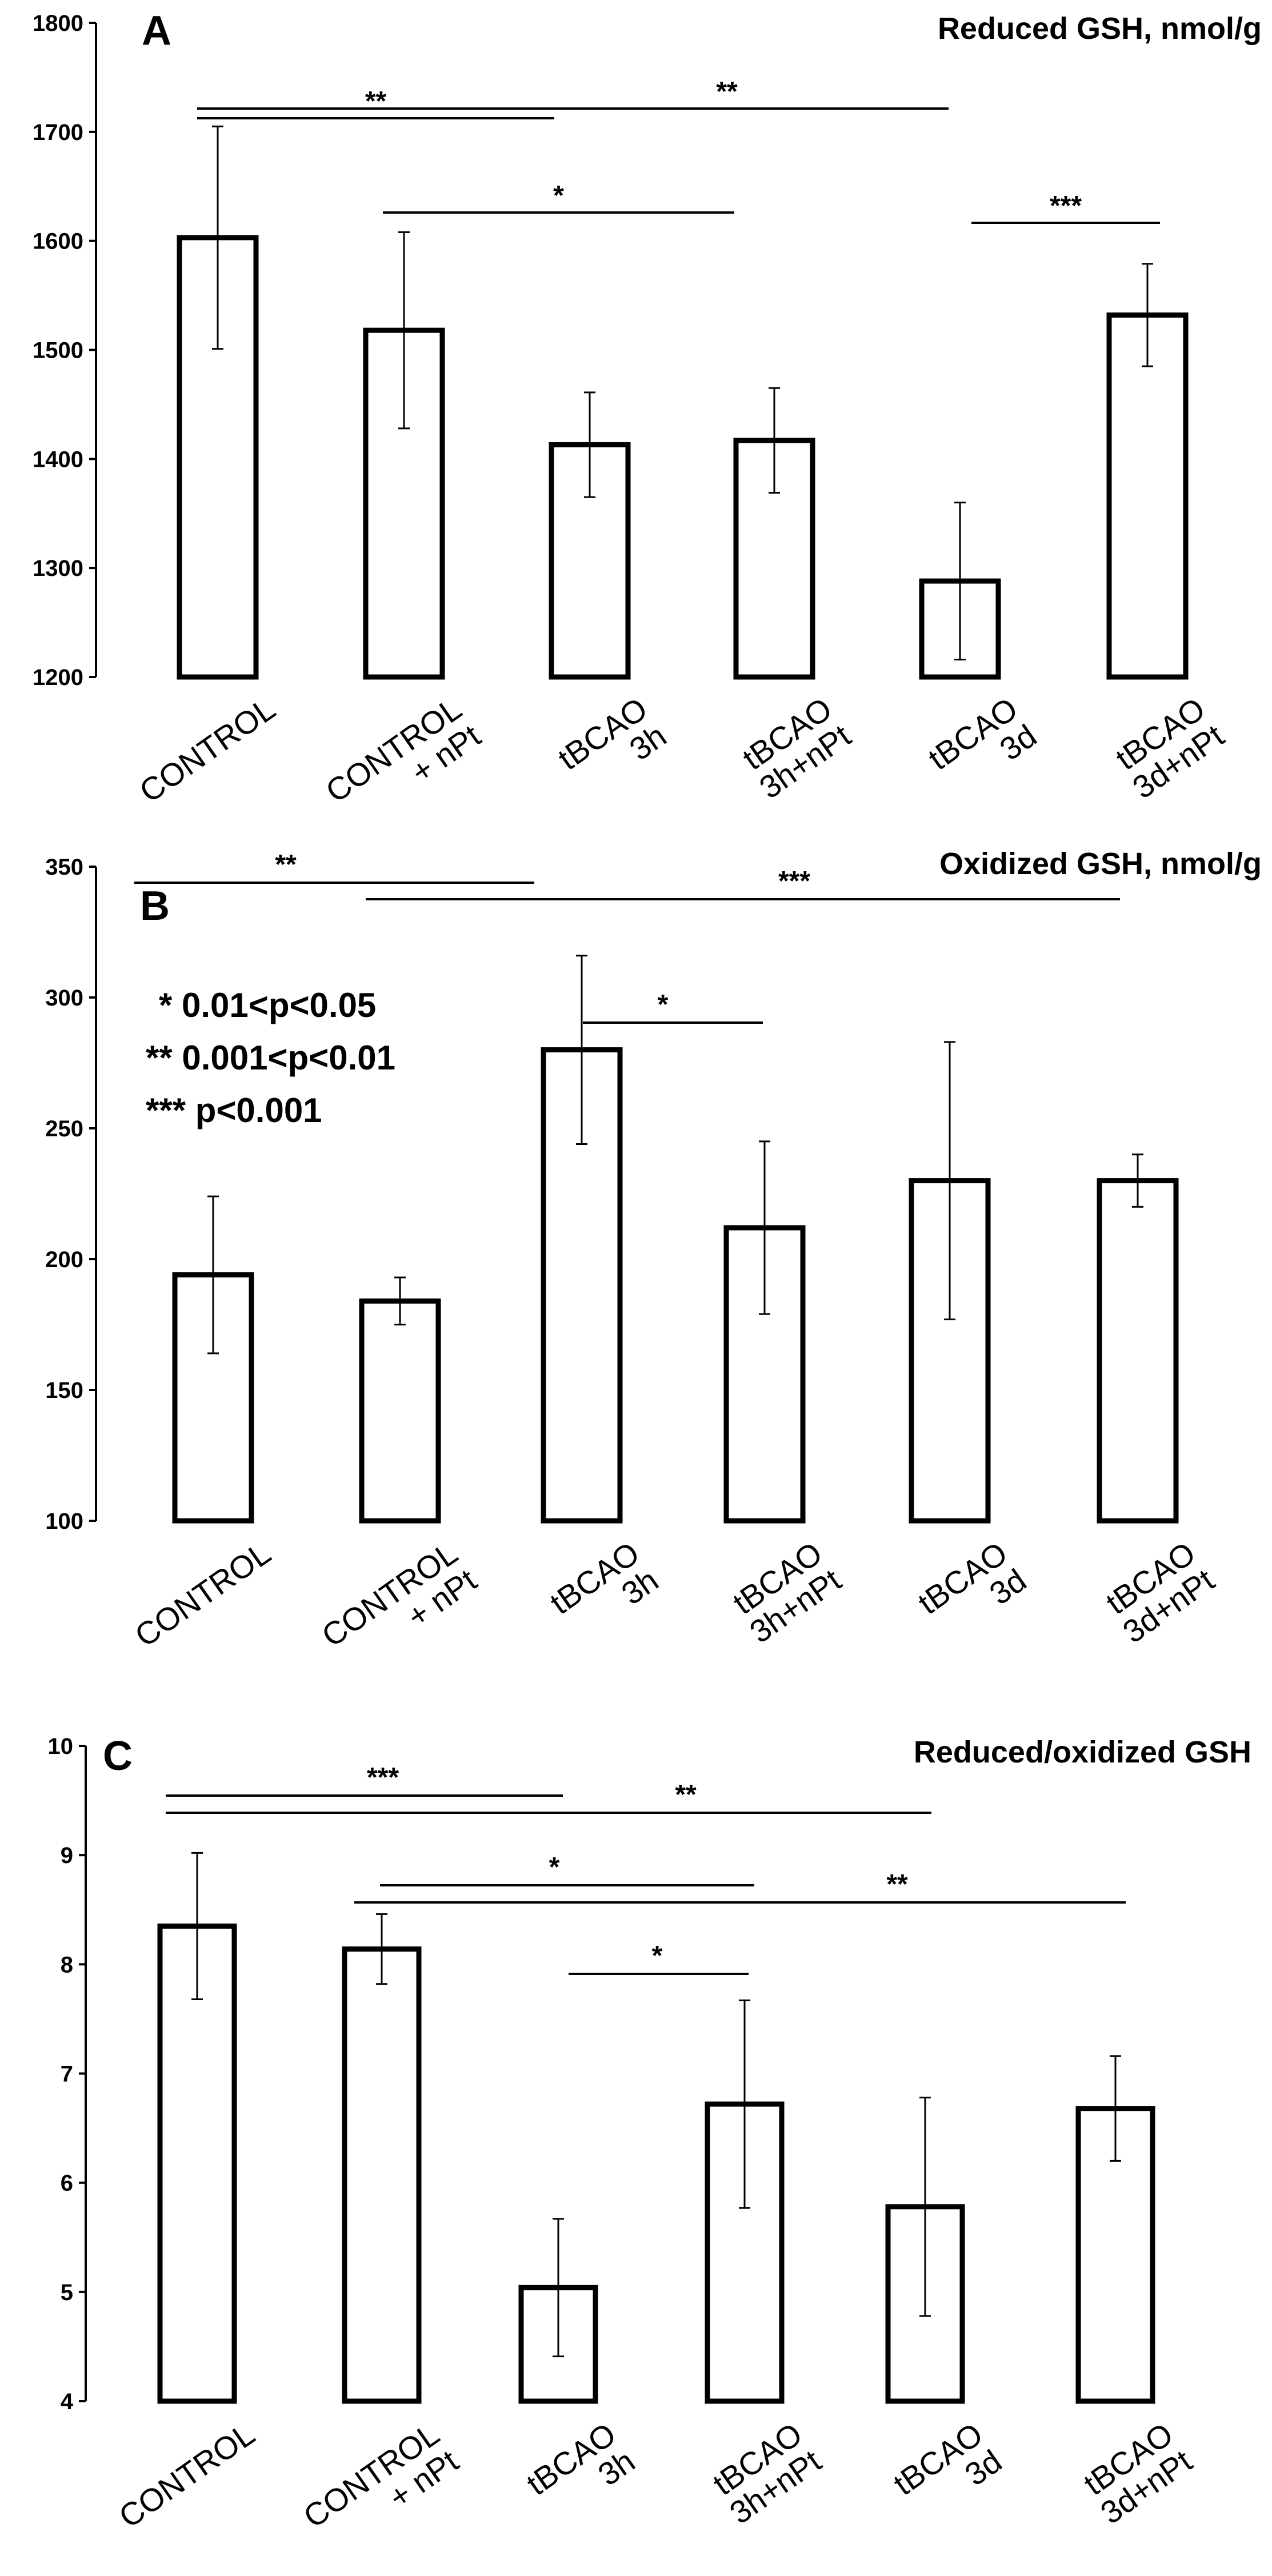 Image resolution: width=1272 pixels, height=2576 pixels. What do you see at coordinates (67, 1855) in the screenshot?
I see `y-tick-label: 9` at bounding box center [67, 1855].